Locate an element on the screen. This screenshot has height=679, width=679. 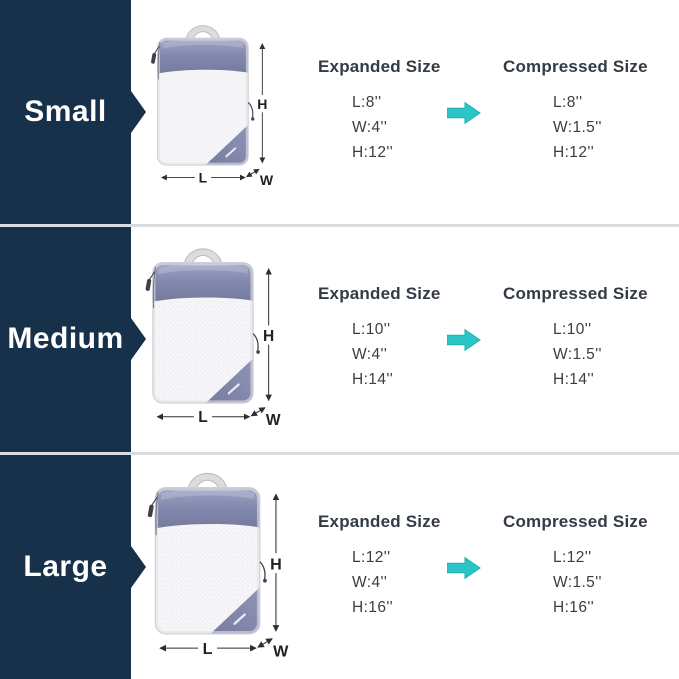
size-banner-small: Small is located at coordinates (65, 112).